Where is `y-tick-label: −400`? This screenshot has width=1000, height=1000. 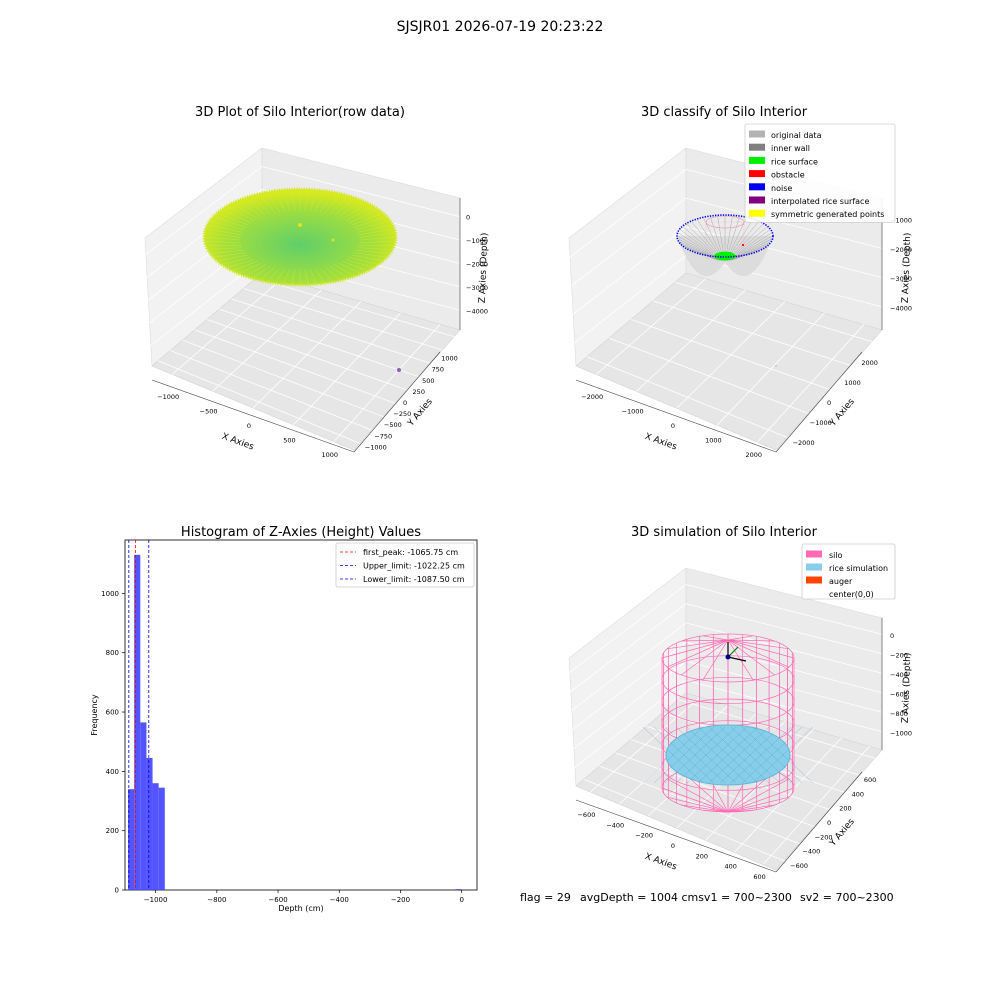
y-tick-label: −400 is located at coordinates (811, 852).